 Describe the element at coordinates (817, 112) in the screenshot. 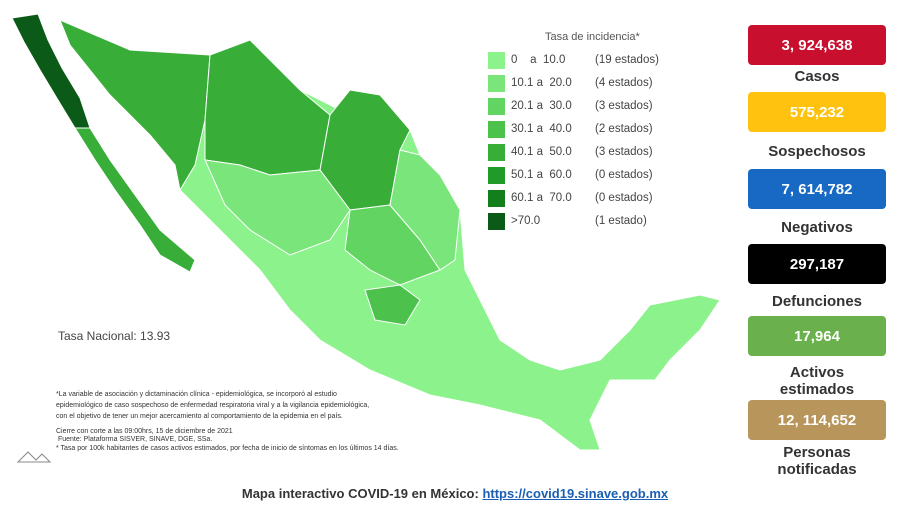

I see `stat-value: 575,232` at that location.